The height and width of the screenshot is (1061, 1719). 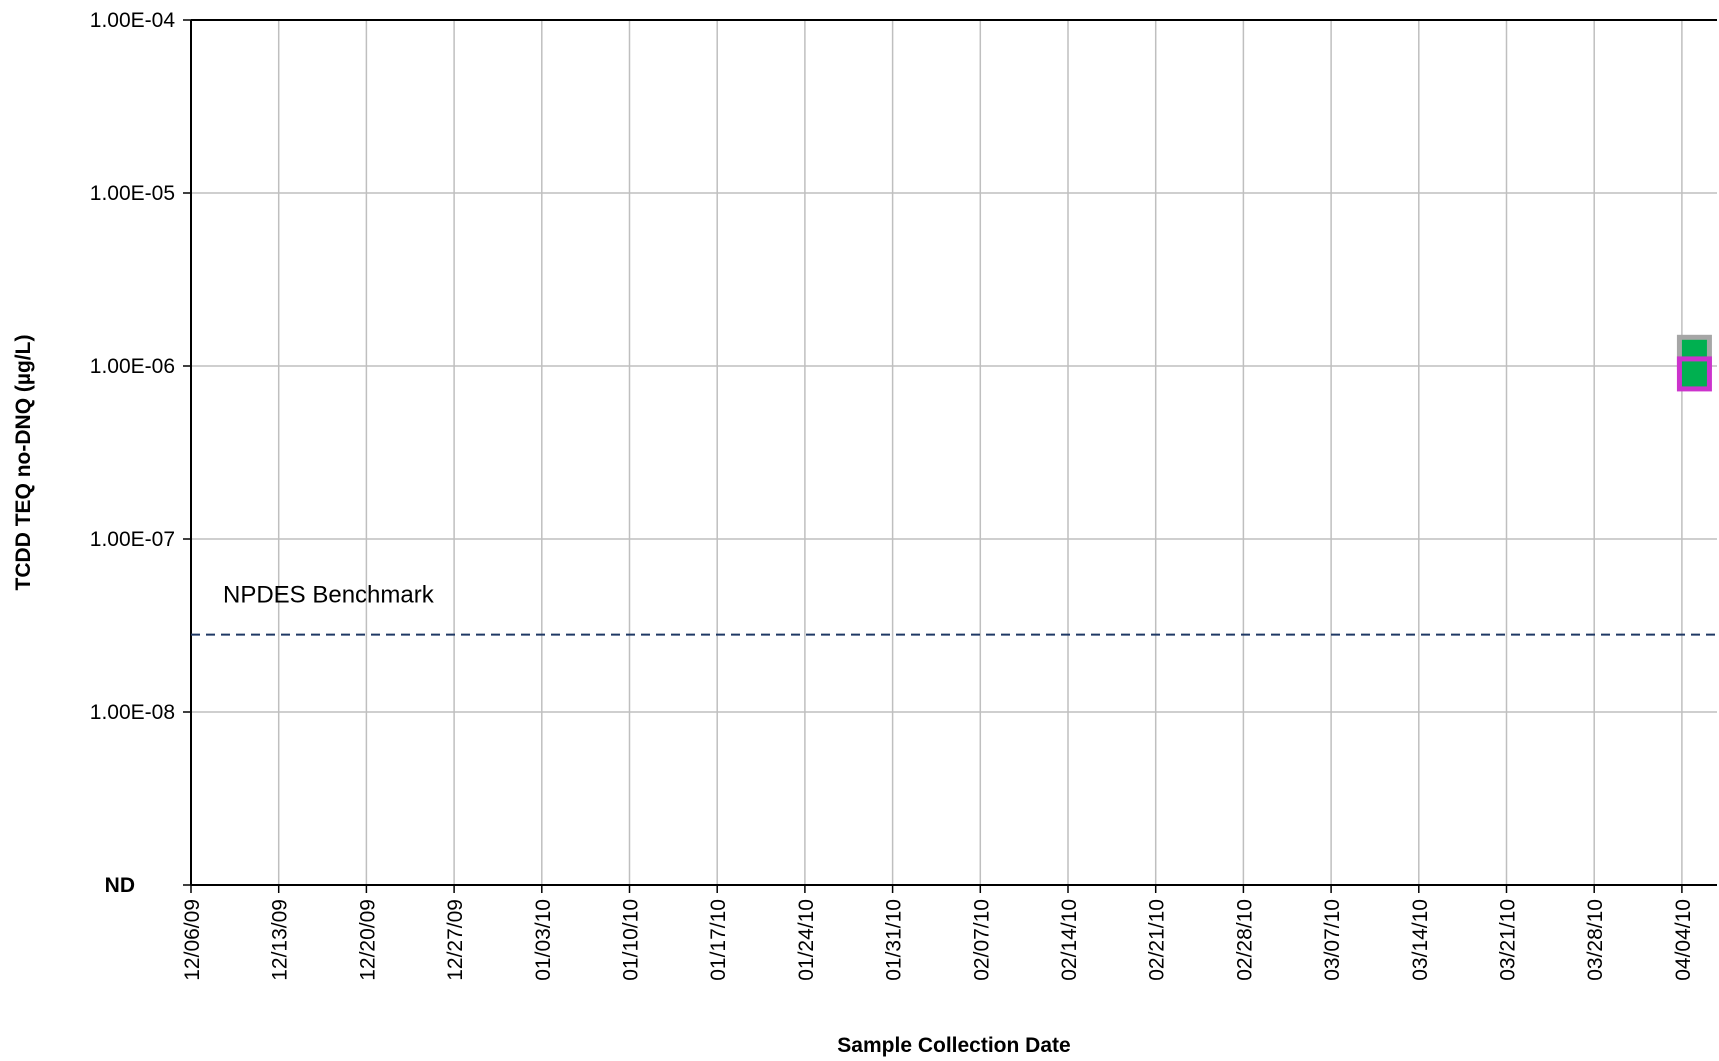 I want to click on x-tick-label: 03/07/10, so click(x=1332, y=940).